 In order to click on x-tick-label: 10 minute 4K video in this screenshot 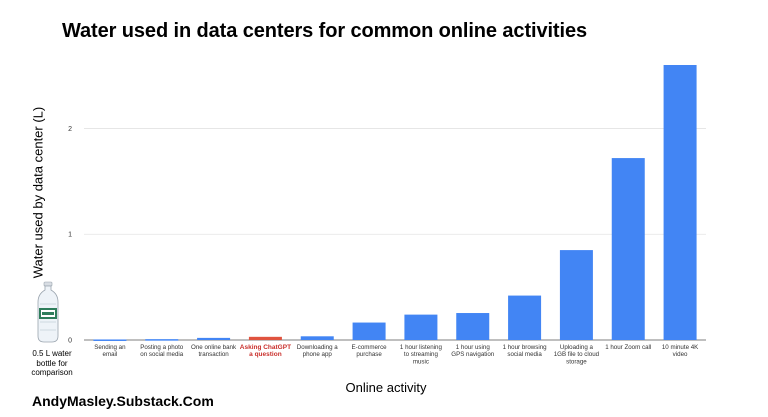, I will do `click(680, 351)`.